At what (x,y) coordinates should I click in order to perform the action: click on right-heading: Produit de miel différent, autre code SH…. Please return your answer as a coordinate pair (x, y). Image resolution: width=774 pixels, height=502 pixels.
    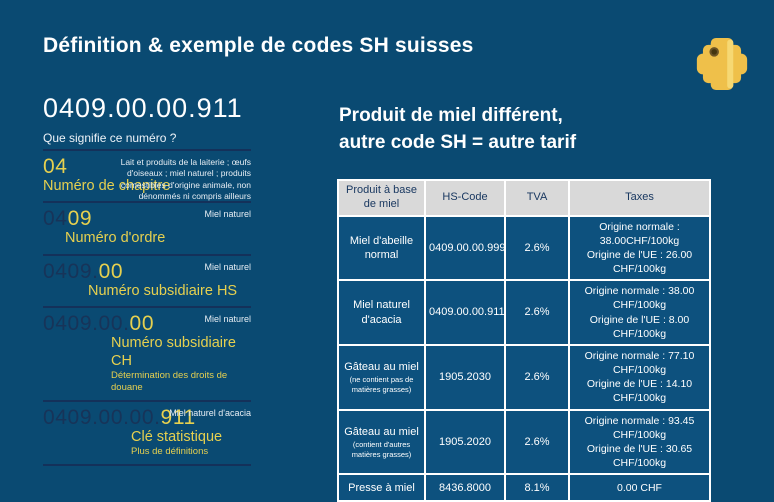
    Looking at the image, I should click on (457, 129).